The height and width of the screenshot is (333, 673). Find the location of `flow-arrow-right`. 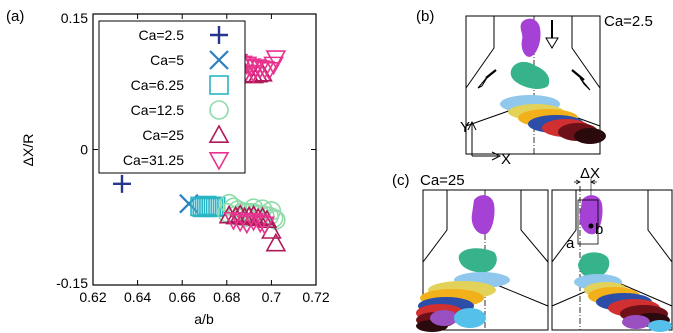

flow-arrow-right is located at coordinates (578, 75).